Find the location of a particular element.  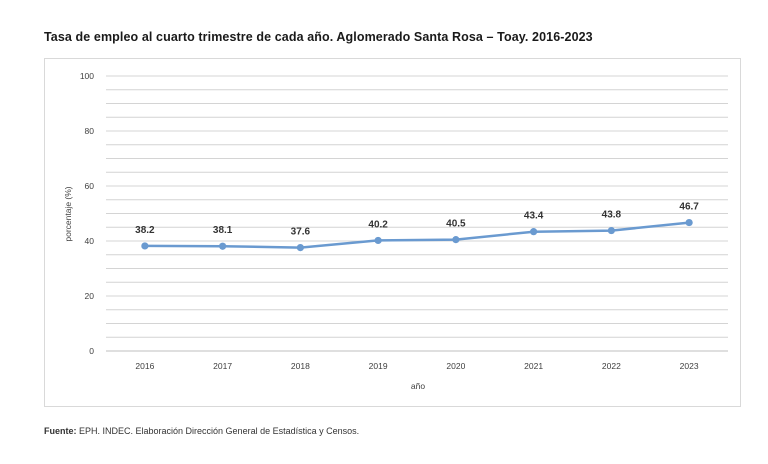

data-label: 38.1 is located at coordinates (223, 230).